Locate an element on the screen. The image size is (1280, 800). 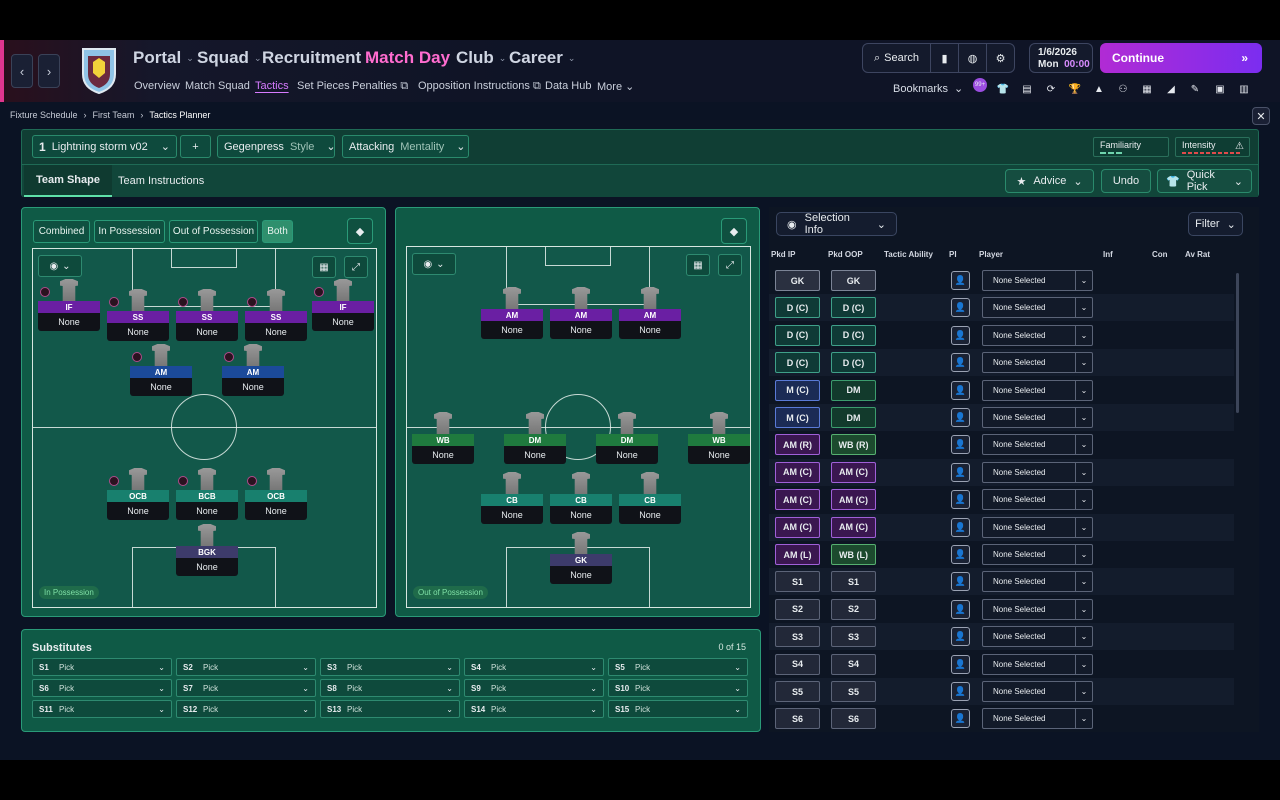
player-card: BCB None is located at coordinates (207, 496).